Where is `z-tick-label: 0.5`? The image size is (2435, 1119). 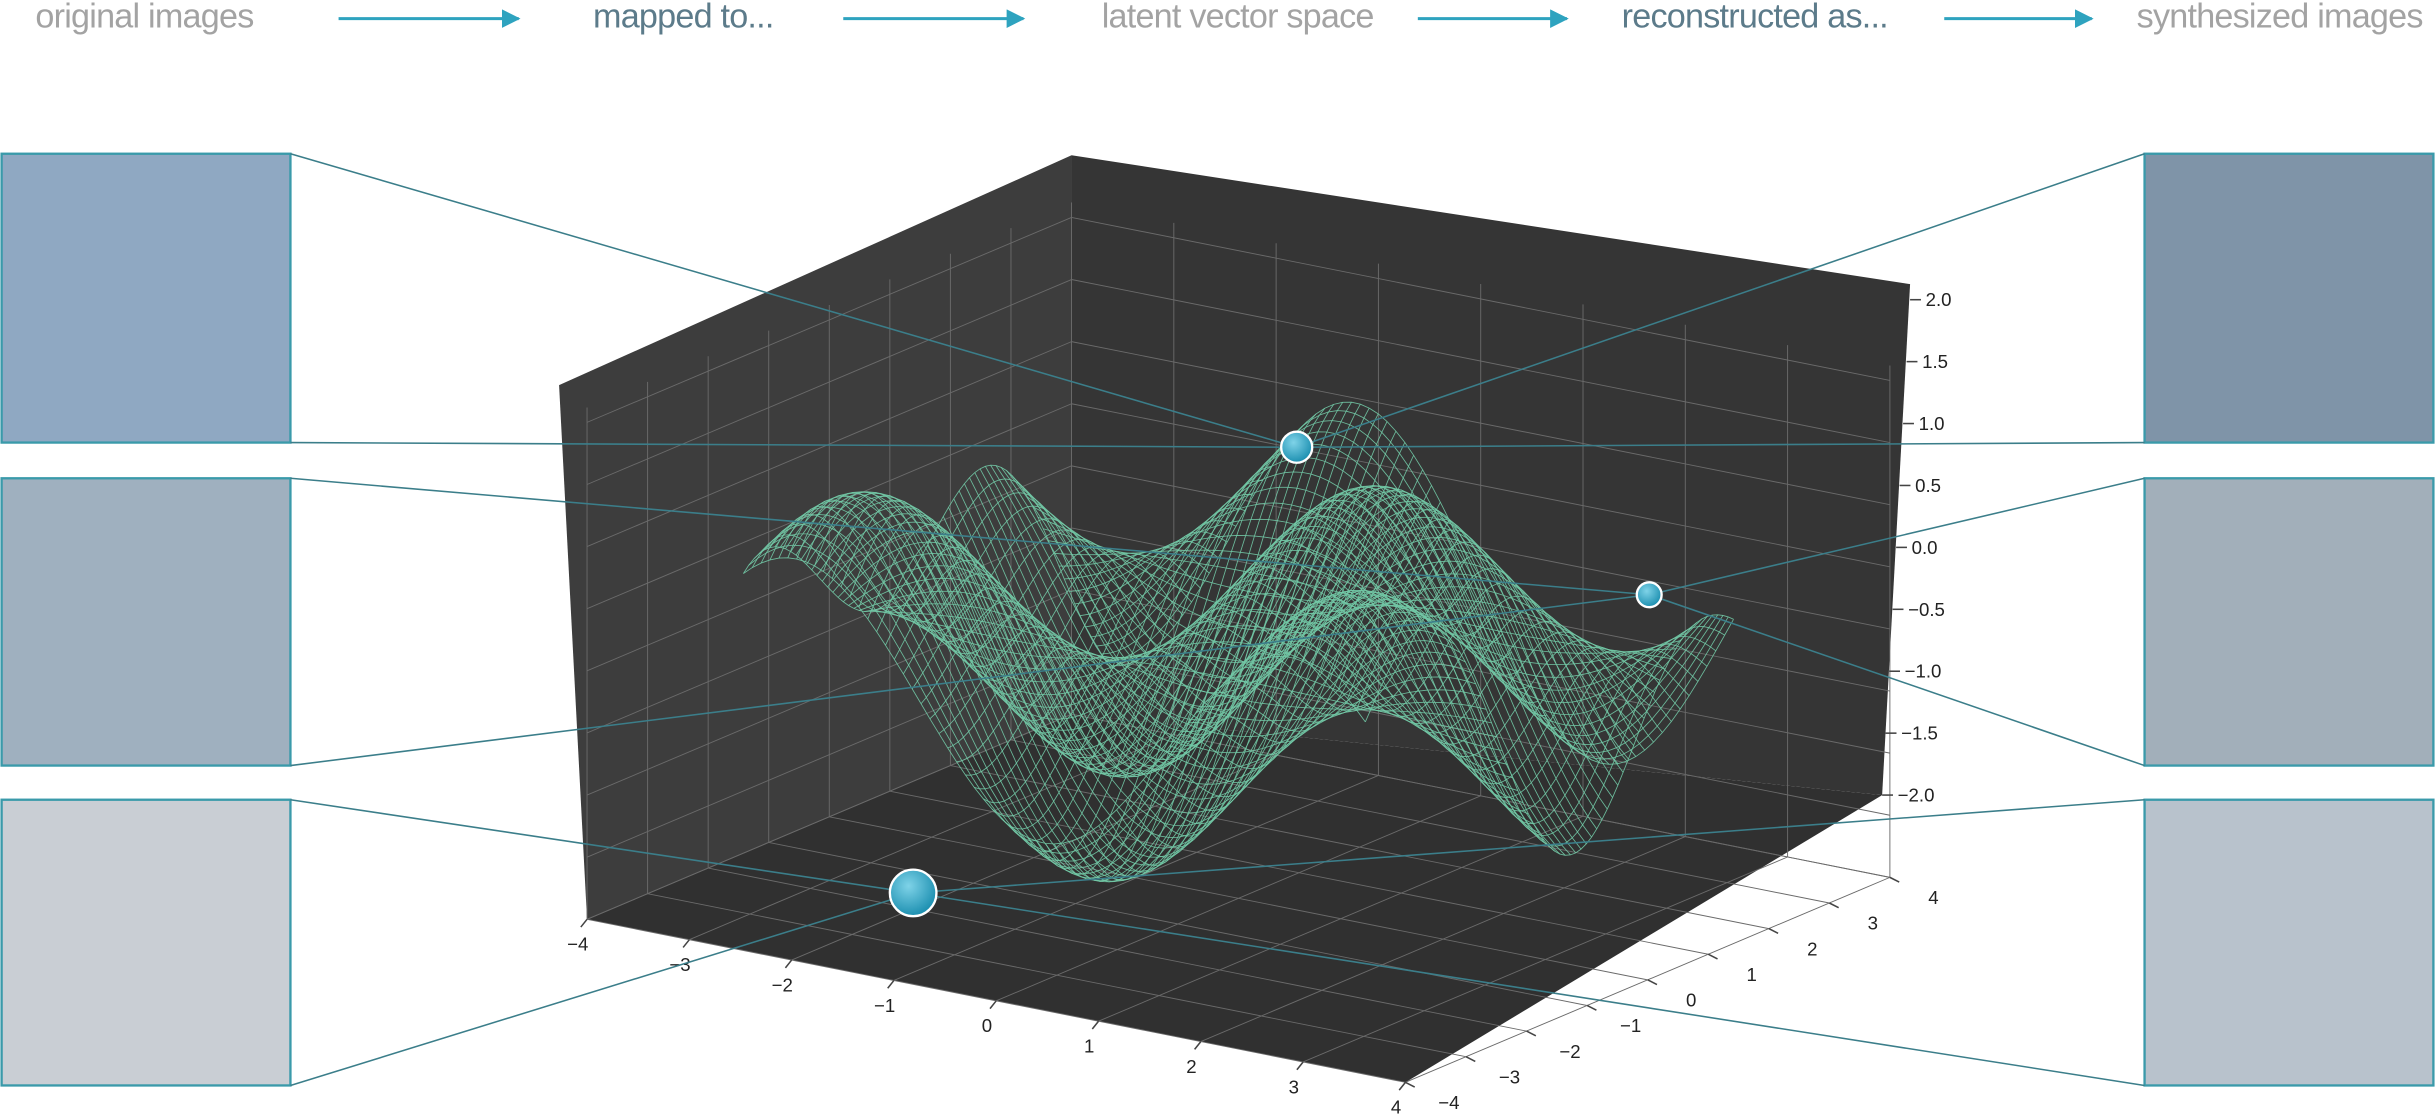
z-tick-label: 0.5 is located at coordinates (1928, 485).